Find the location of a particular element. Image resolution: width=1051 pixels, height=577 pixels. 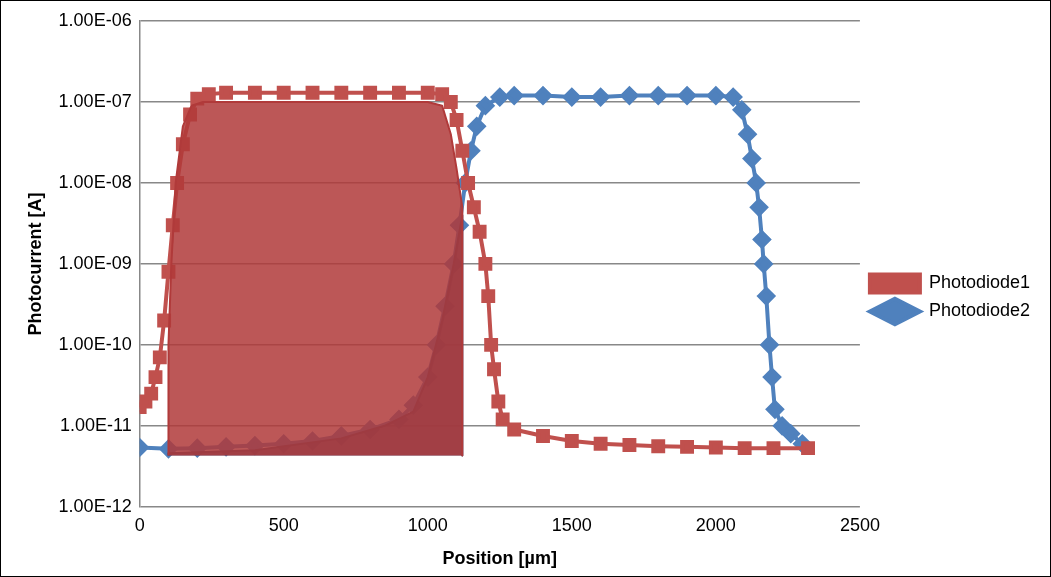

x-tick-label: 2000 is located at coordinates (715, 524).